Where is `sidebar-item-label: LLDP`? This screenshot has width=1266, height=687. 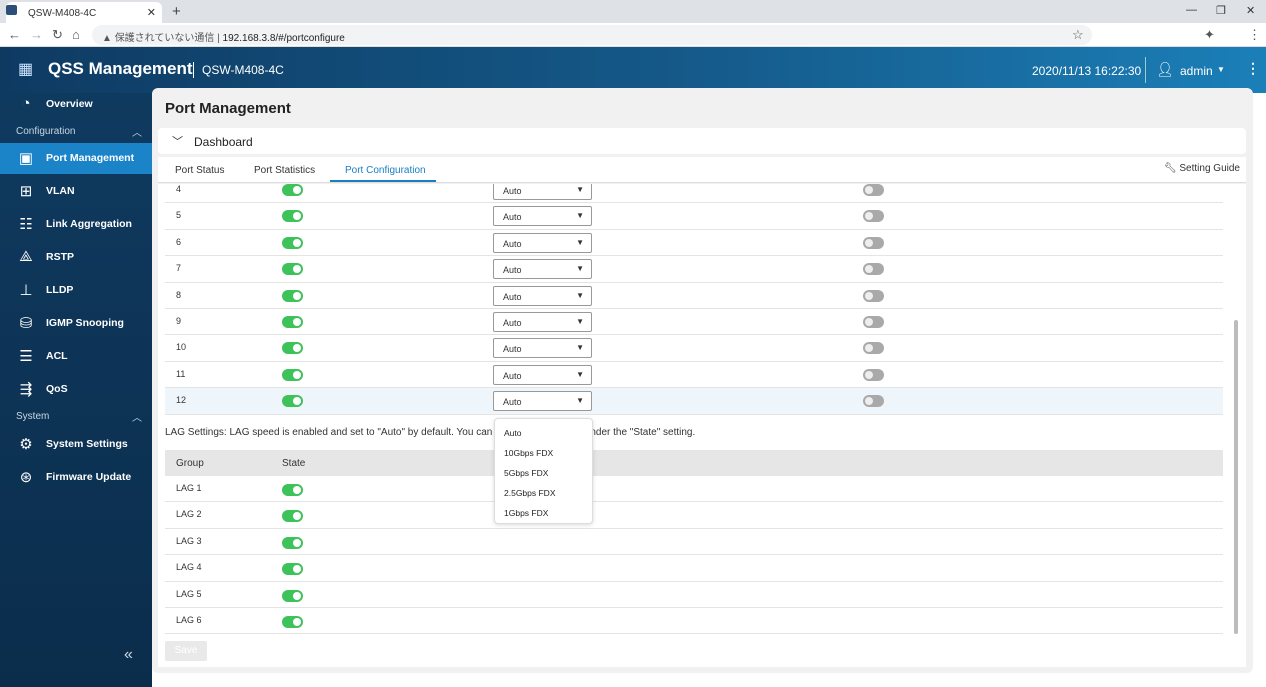 sidebar-item-label: LLDP is located at coordinates (60, 290).